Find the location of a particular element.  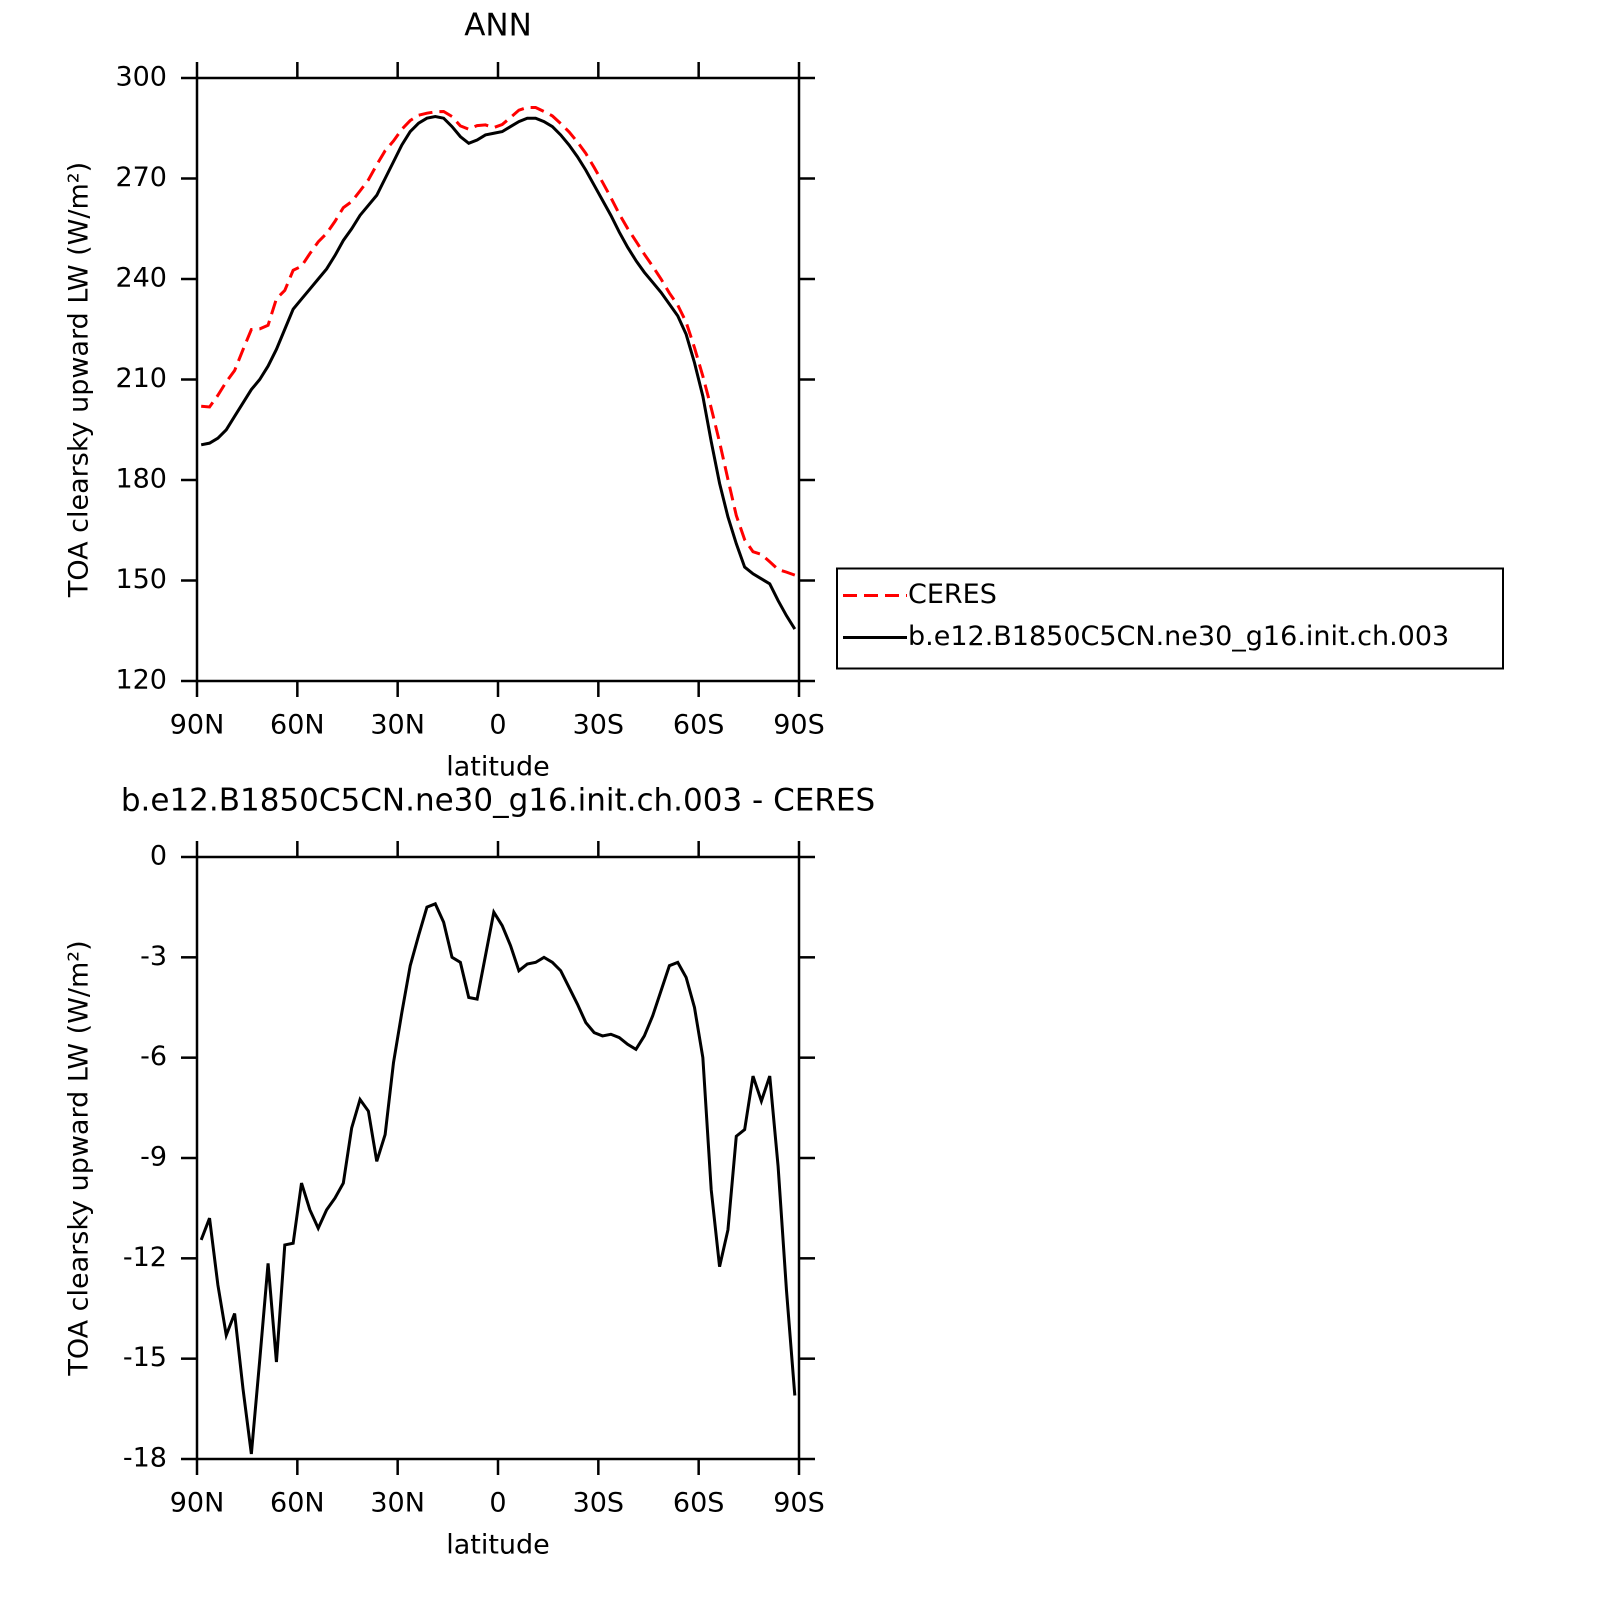

y-tick-label: -3 is located at coordinates (153, 956).